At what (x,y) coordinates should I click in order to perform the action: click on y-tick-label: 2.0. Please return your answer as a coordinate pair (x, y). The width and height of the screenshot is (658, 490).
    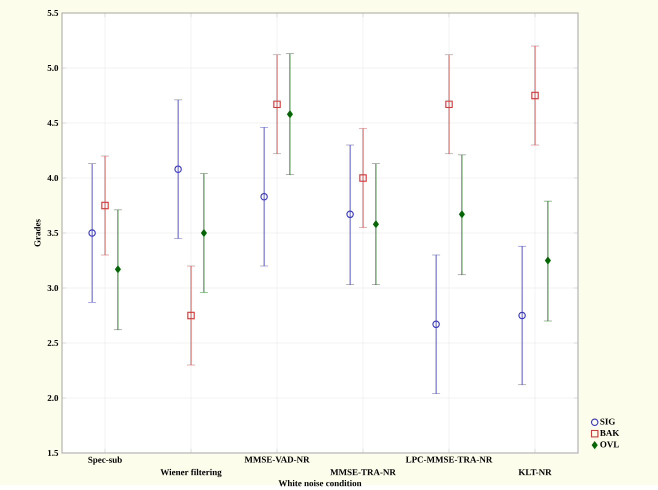
    Looking at the image, I should click on (53, 398).